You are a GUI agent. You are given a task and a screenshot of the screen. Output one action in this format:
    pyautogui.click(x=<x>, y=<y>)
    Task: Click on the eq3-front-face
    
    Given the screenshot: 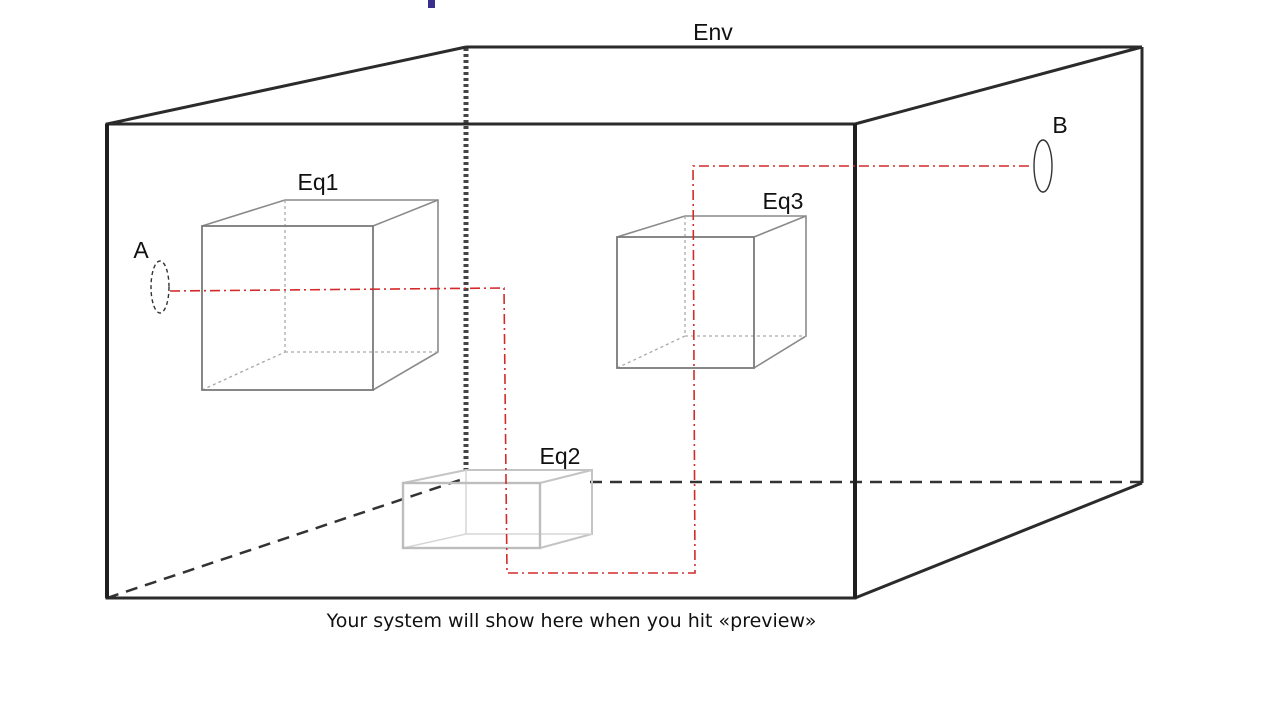 What is the action you would take?
    pyautogui.click(x=685, y=302)
    